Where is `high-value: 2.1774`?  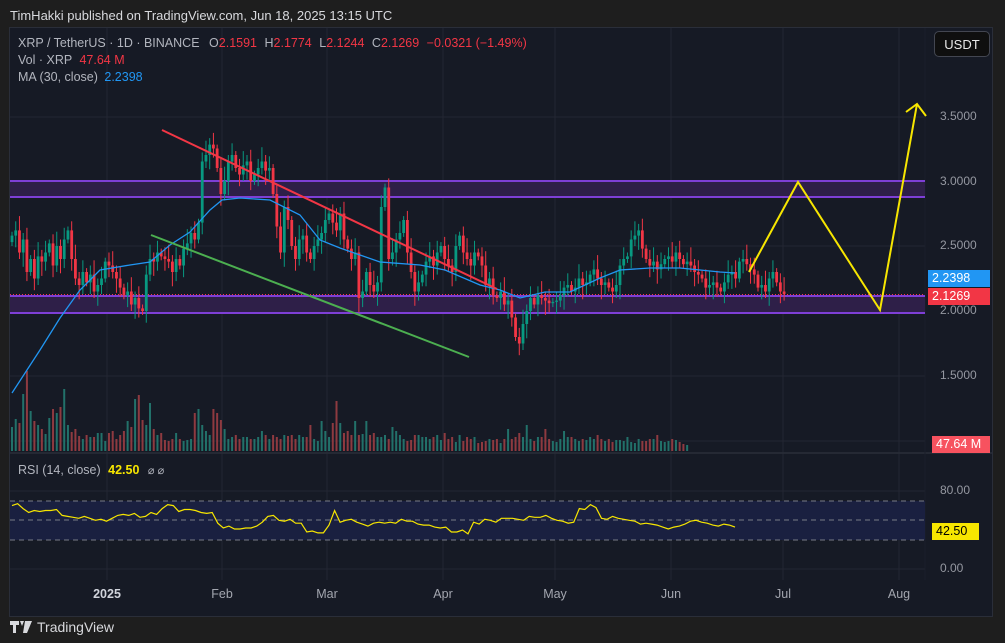 high-value: 2.1774 is located at coordinates (292, 43).